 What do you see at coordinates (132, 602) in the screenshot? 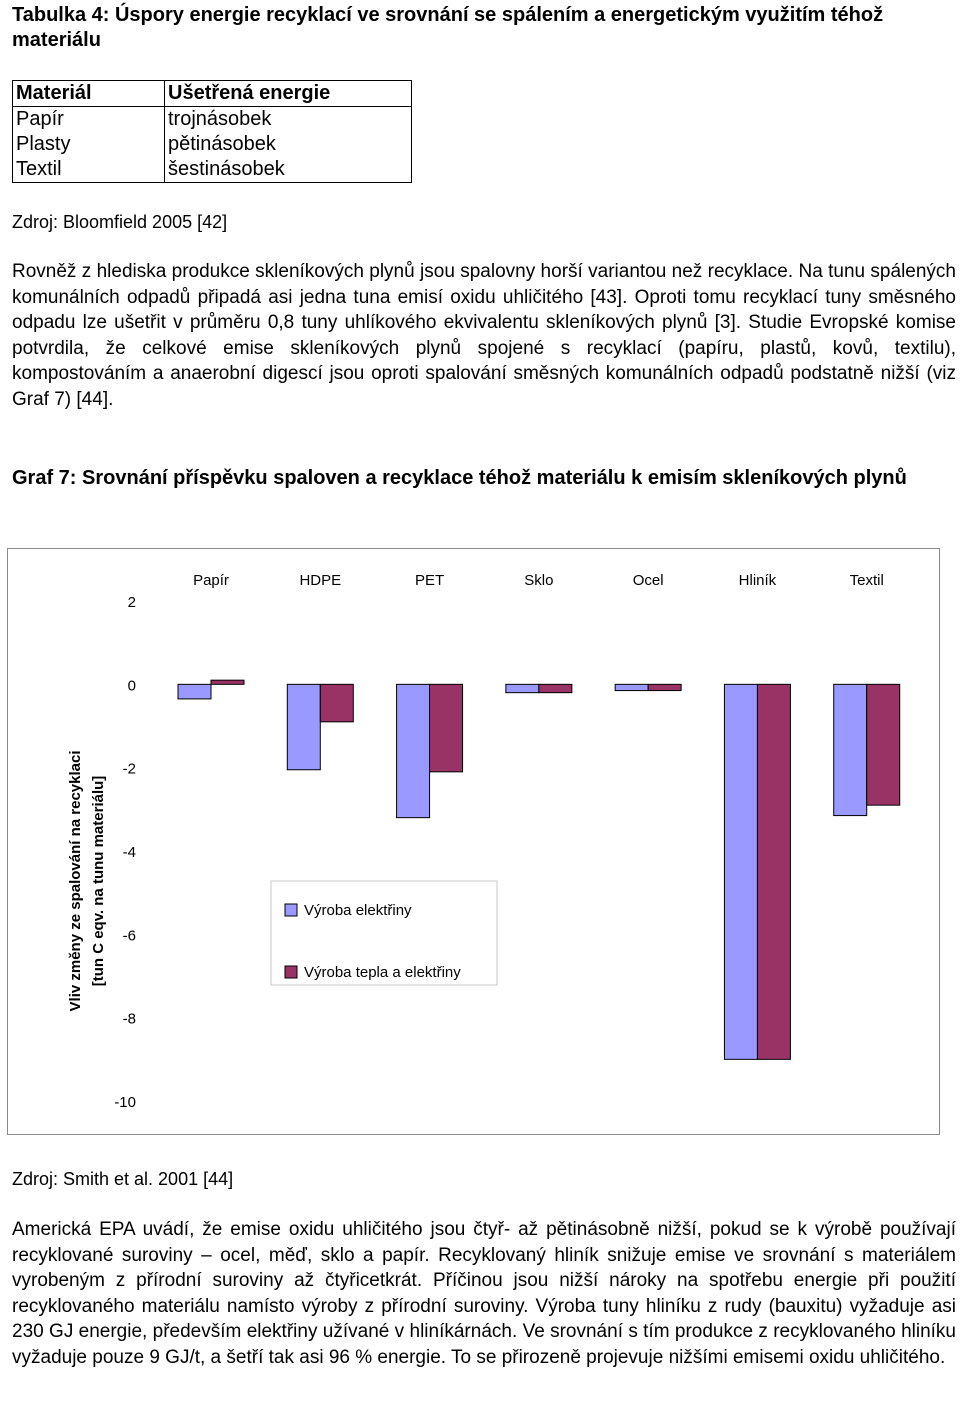
I see `y-tick-label: 2` at bounding box center [132, 602].